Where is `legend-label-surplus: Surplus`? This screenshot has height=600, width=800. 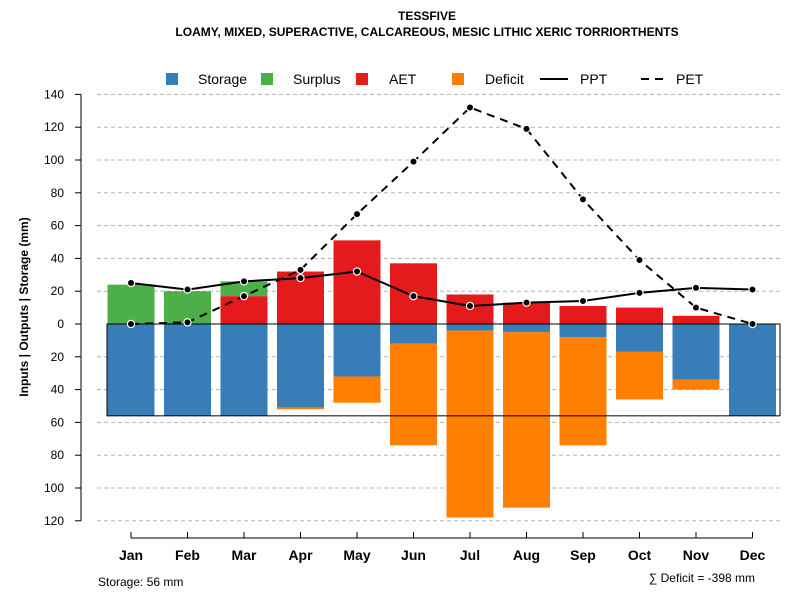
legend-label-surplus: Surplus is located at coordinates (316, 79).